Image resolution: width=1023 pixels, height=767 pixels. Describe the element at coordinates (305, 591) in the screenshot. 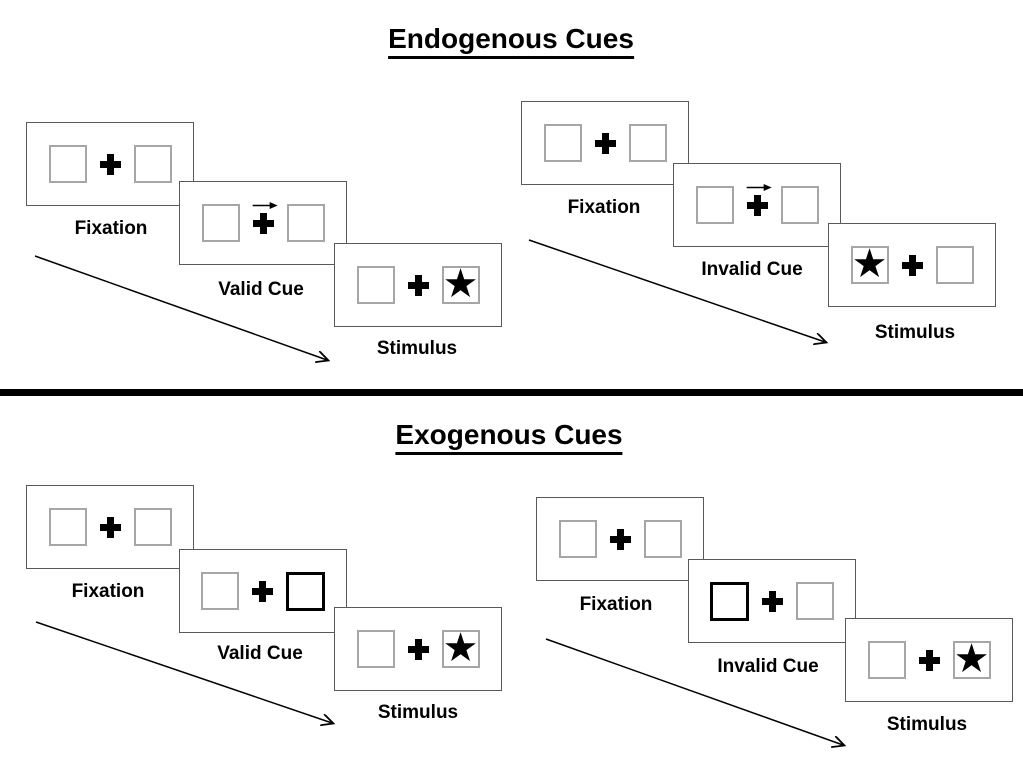

I see `right-box-highlight-cue` at that location.